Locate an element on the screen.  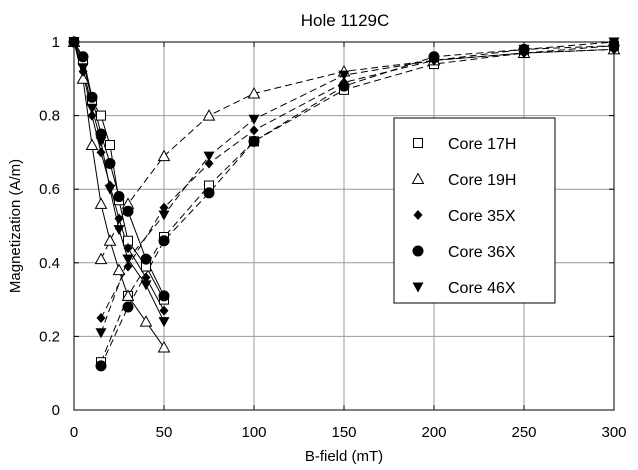
legend-label: Core 19H is located at coordinates (482, 180).